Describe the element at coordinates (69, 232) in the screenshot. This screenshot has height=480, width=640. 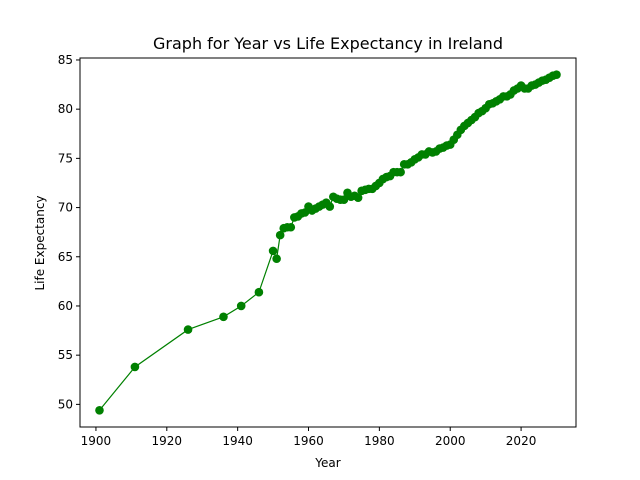
I see `y-axis-ticks: 50 55 60 65 70 75 80 85` at that location.